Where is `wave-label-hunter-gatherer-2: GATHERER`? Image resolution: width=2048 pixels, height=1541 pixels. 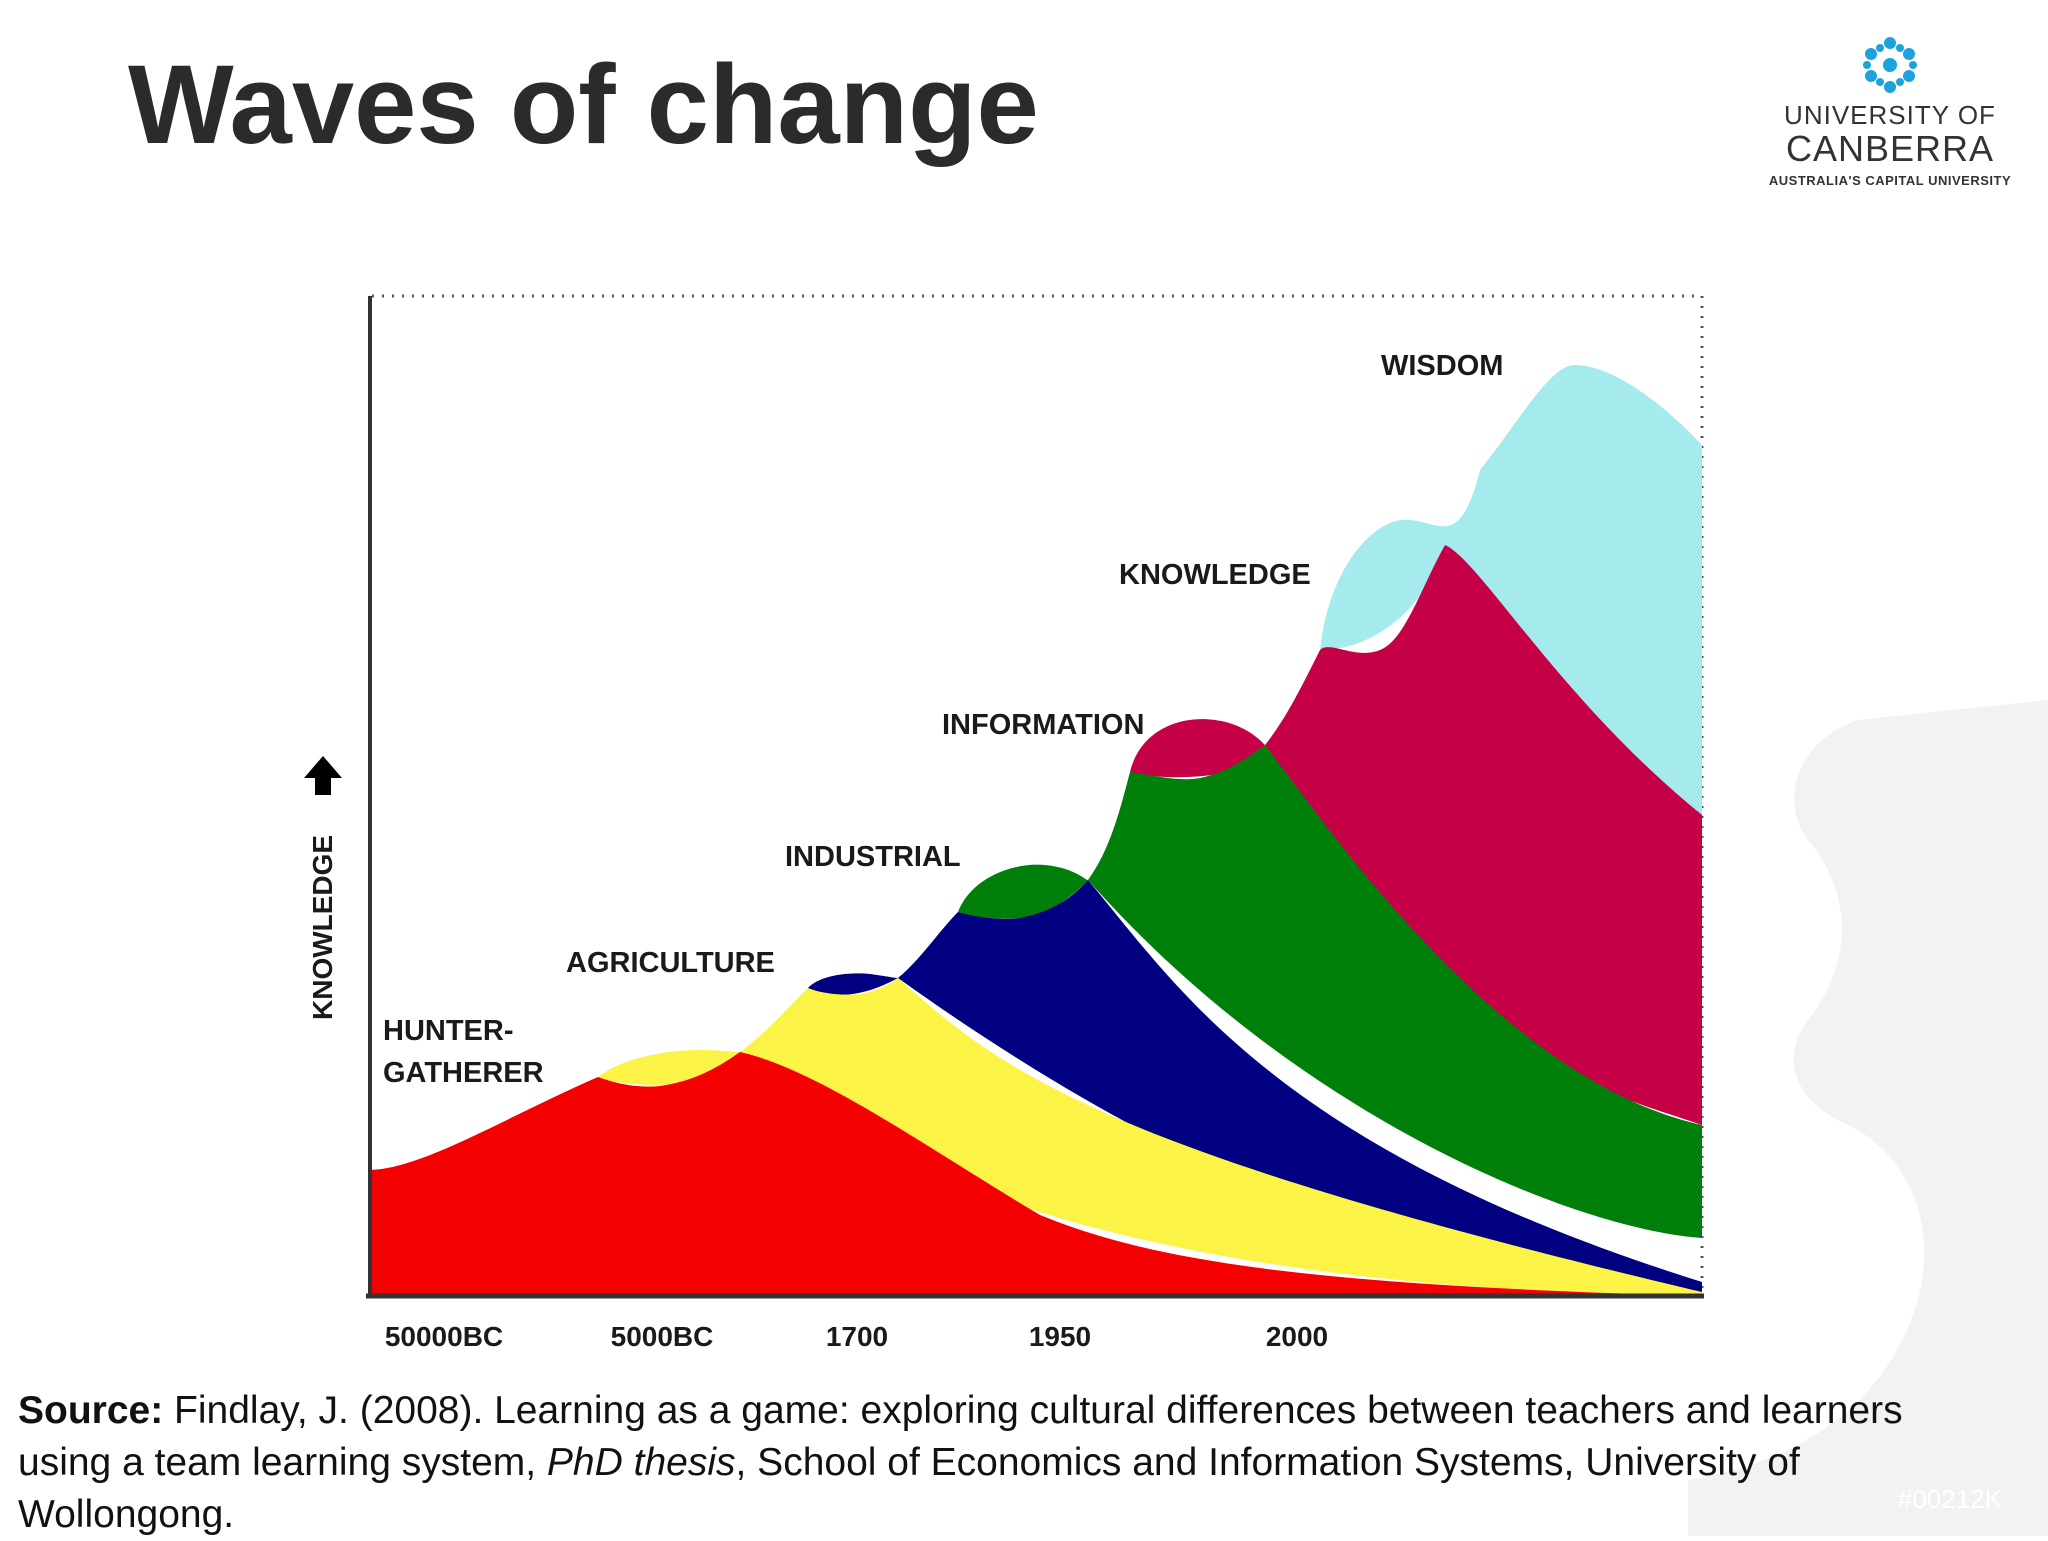 wave-label-hunter-gatherer-2: GATHERER is located at coordinates (463, 1073).